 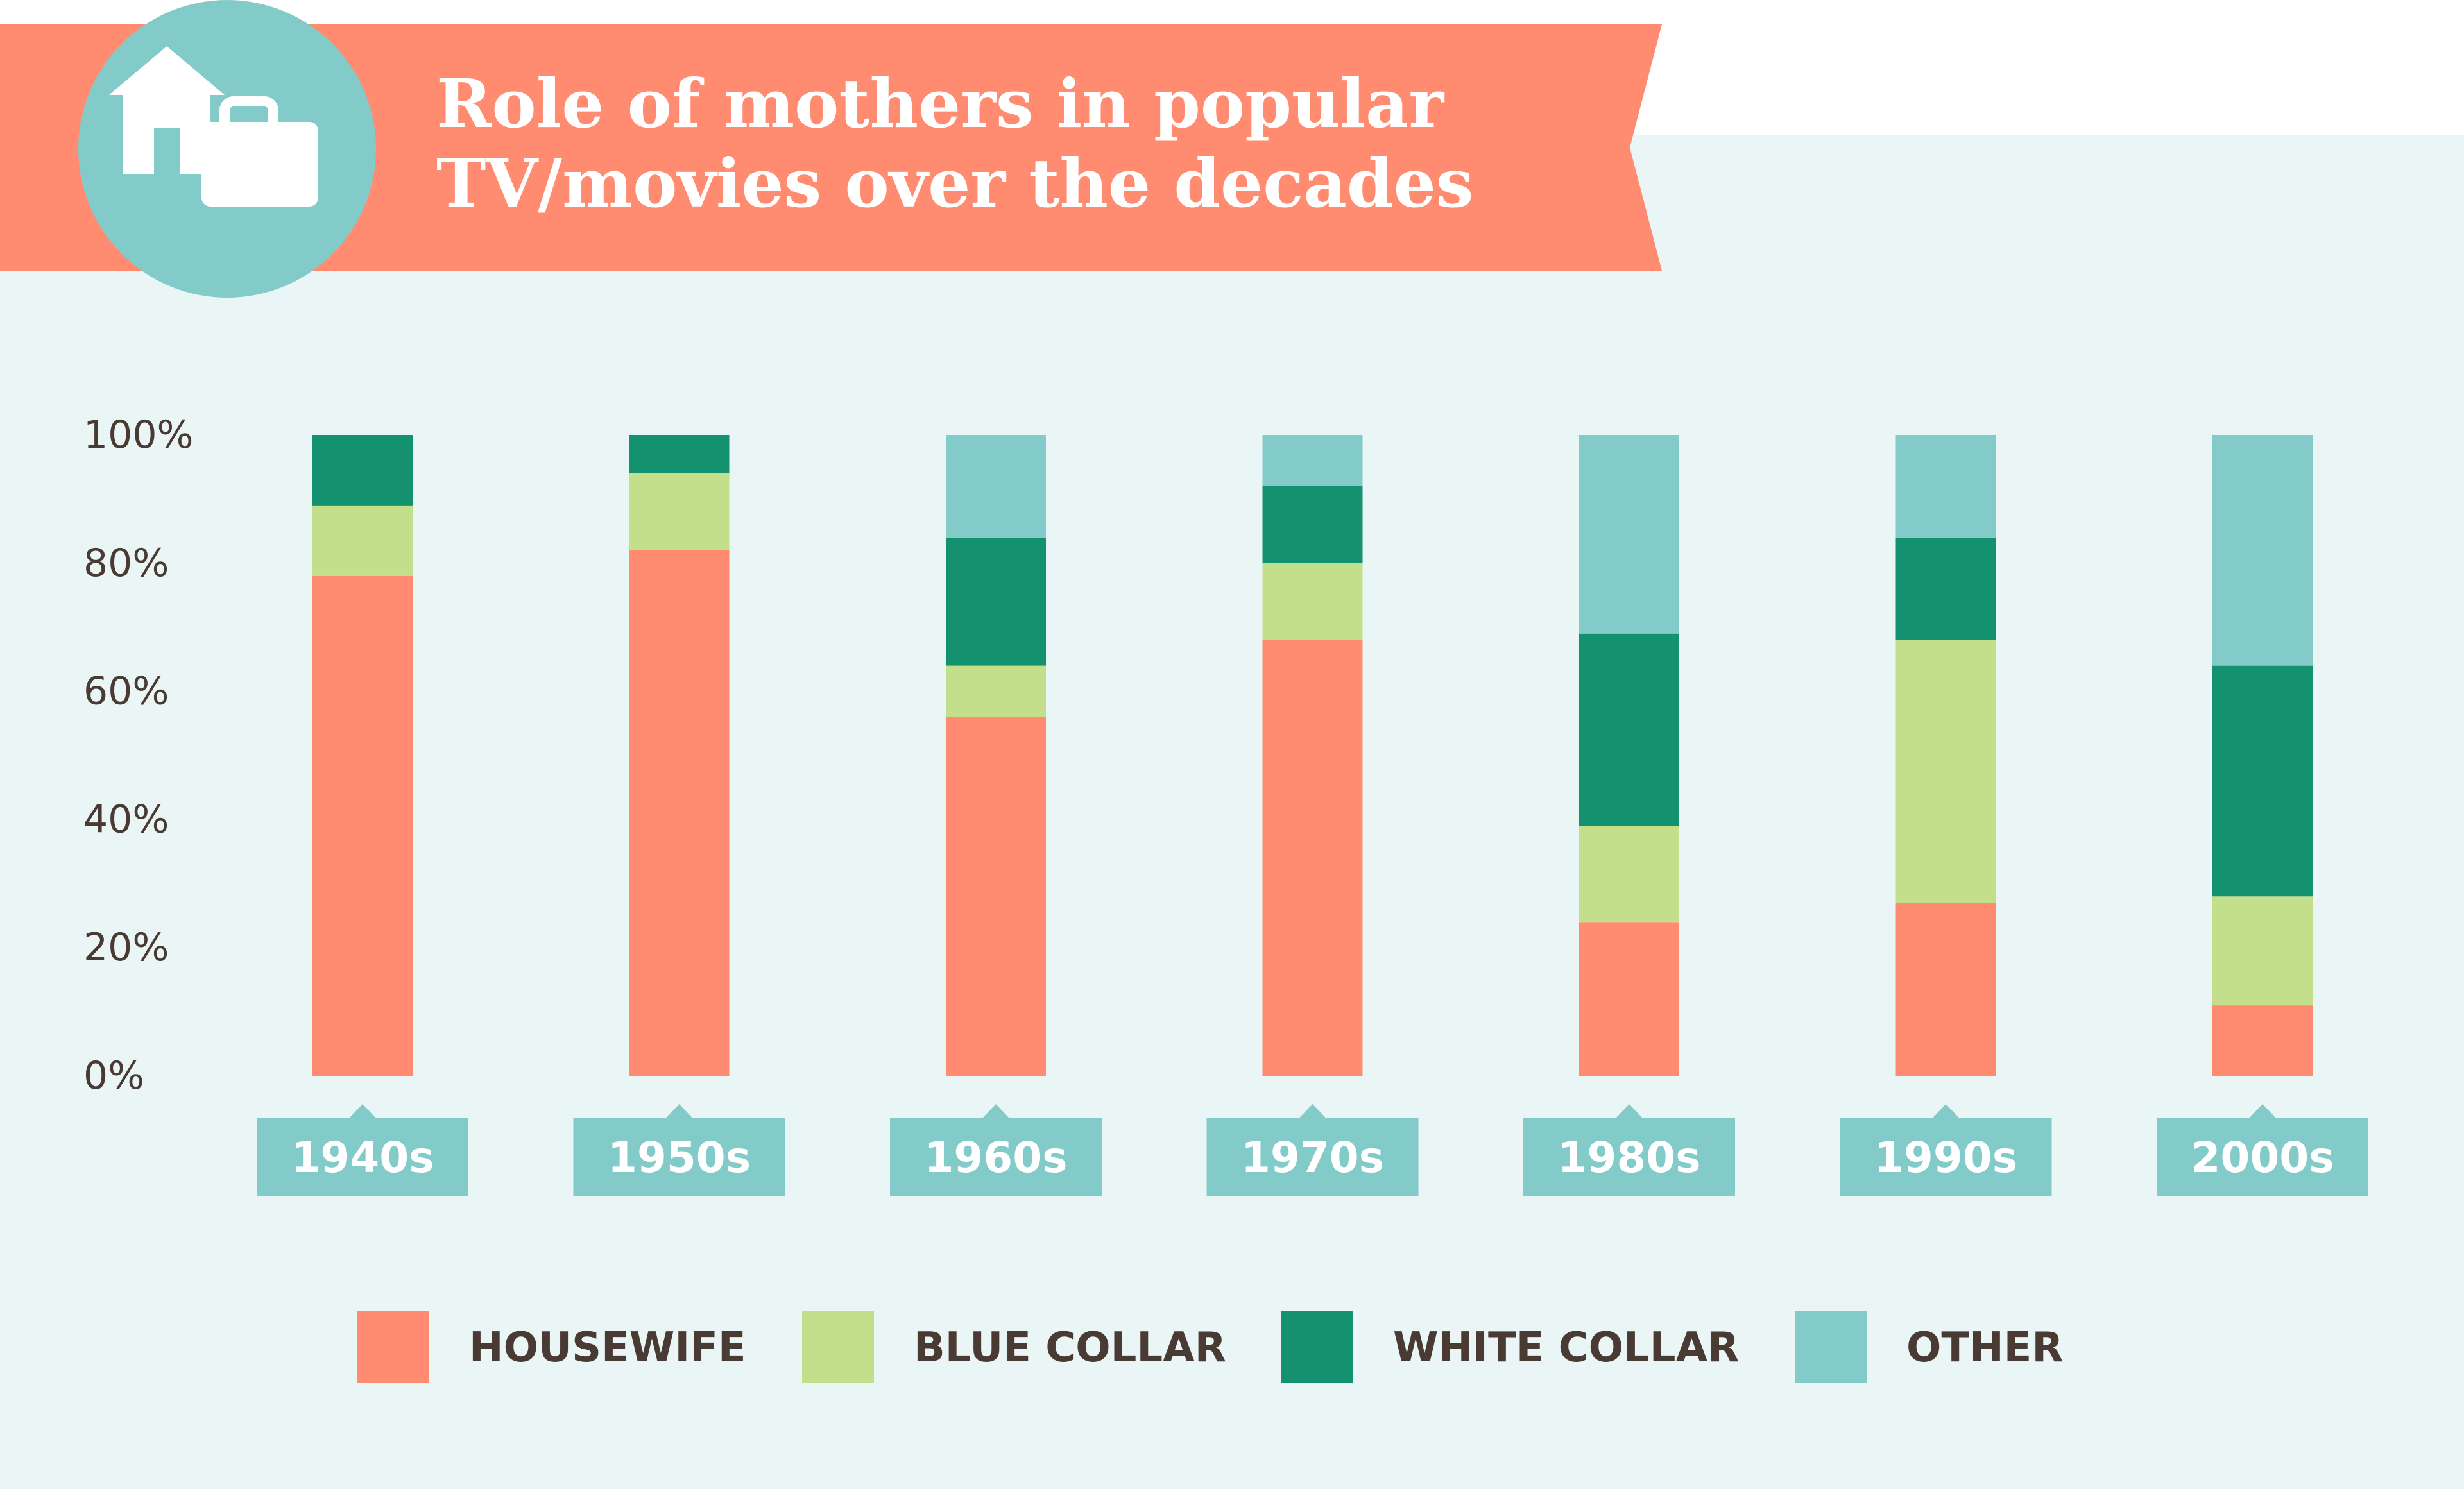 I want to click on x-category-label: 1980s, so click(x=1629, y=1150).